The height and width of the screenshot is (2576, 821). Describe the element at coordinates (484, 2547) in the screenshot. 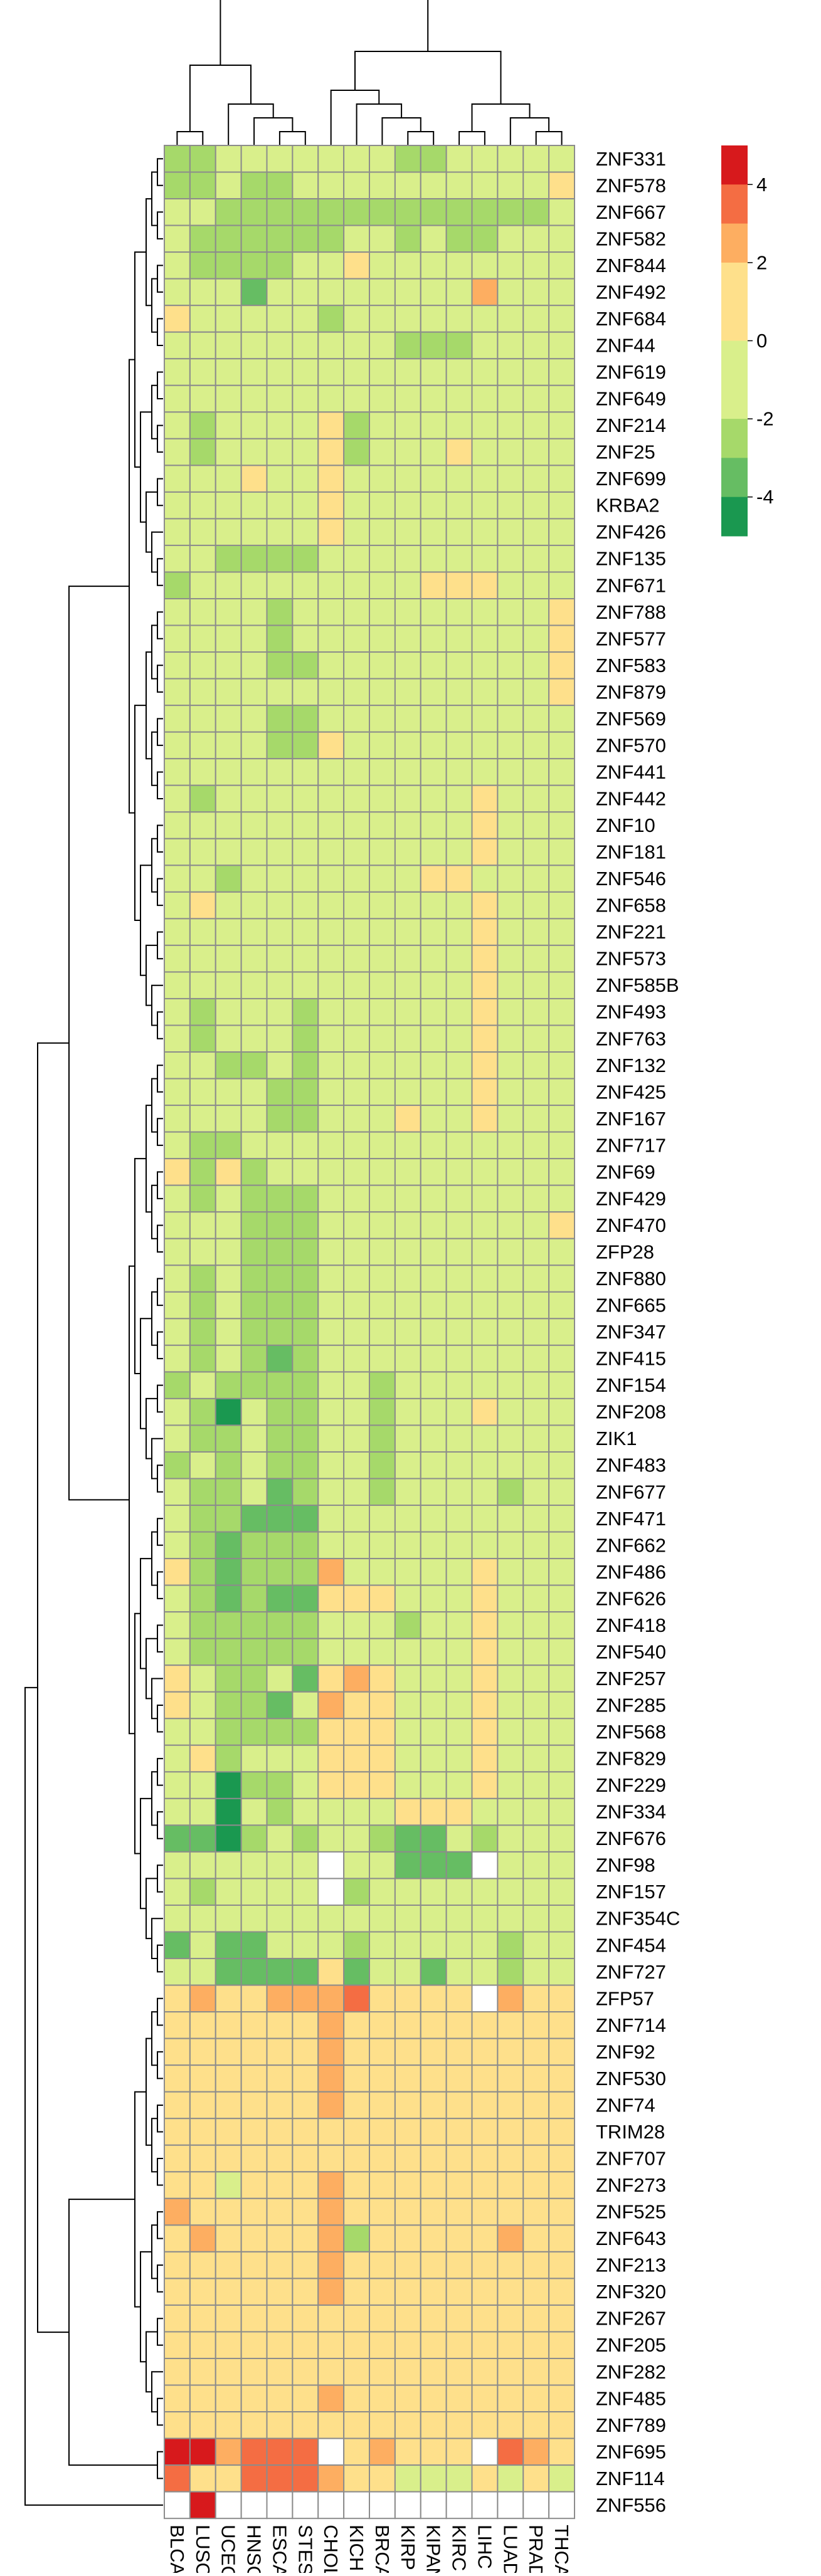

I see `column-label: LIHC` at that location.